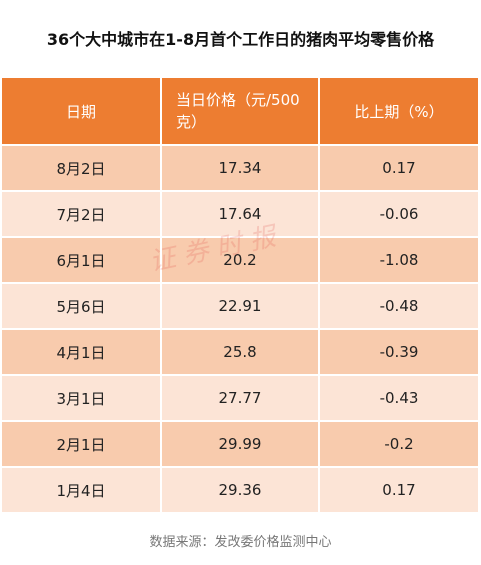  I want to click on table-cell: 6月1日, so click(82, 260).